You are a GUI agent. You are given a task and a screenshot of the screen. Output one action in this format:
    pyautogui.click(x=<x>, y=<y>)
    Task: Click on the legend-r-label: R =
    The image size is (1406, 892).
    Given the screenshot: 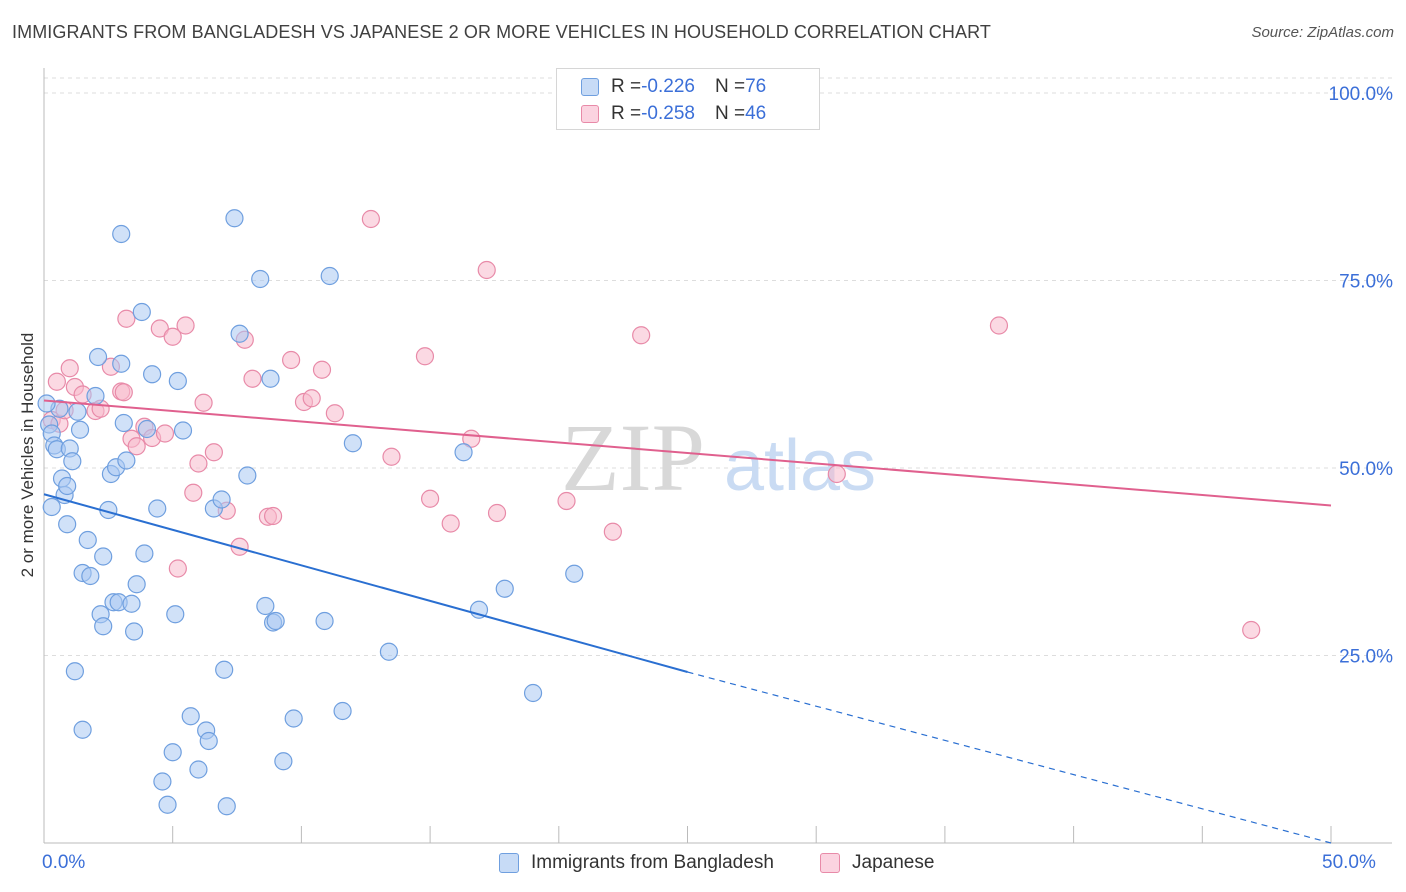 What is the action you would take?
    pyautogui.click(x=626, y=86)
    